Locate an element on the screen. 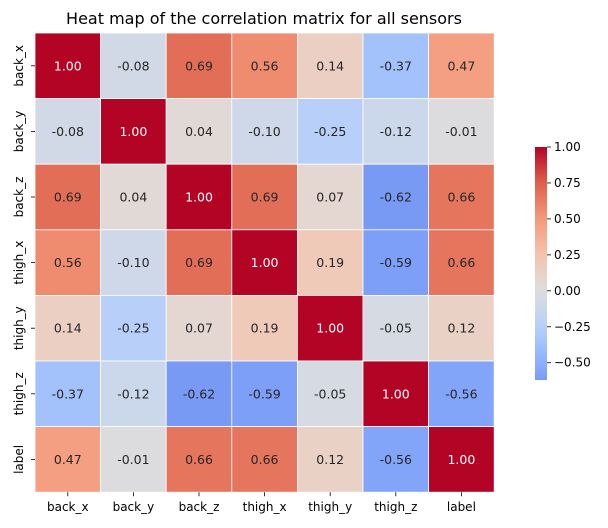 This screenshot has height=528, width=608. heatmap-cell-thigh_z-label is located at coordinates (461, 393).